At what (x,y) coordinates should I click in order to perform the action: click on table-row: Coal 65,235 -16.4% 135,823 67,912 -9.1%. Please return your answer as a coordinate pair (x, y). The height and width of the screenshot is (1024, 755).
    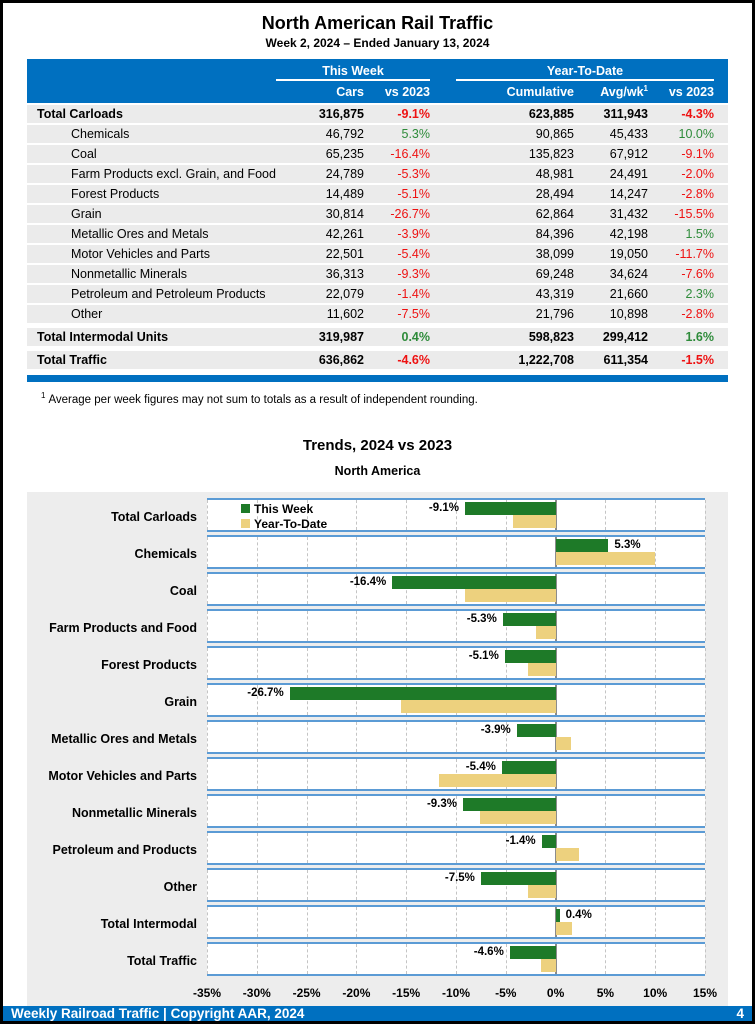
    Looking at the image, I should click on (377, 154).